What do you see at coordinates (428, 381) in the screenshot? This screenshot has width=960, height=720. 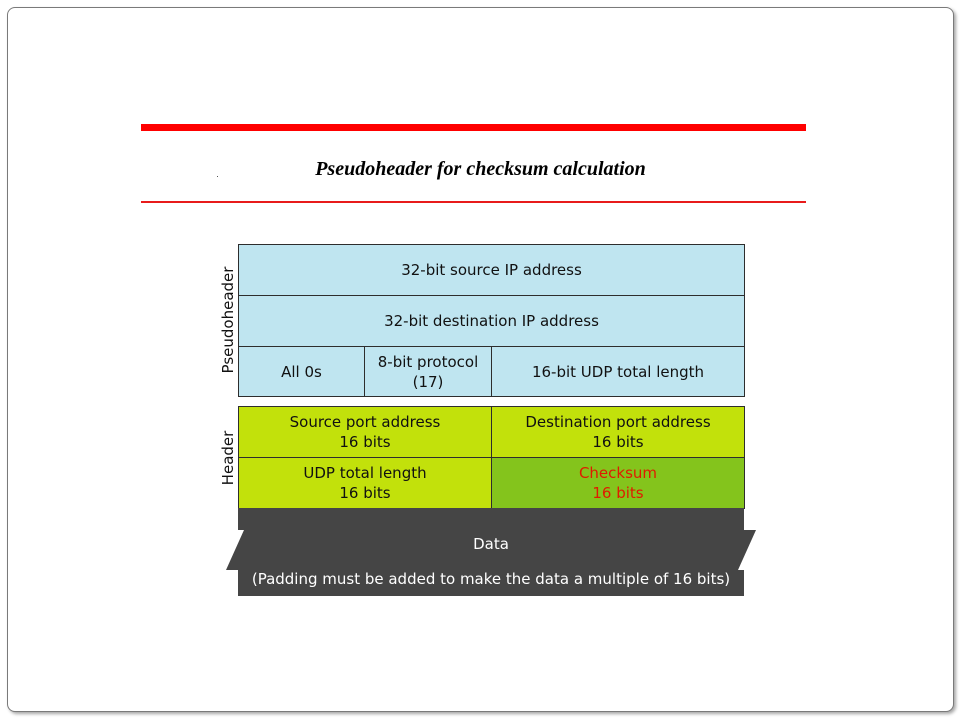 I see `protocol-value: (17)` at bounding box center [428, 381].